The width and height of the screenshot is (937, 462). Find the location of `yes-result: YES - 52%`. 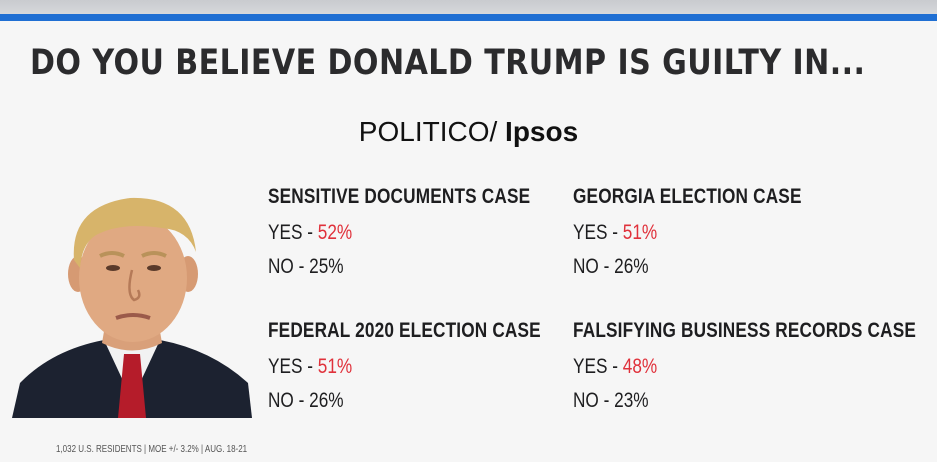

yes-result: YES - 52% is located at coordinates (403, 233).